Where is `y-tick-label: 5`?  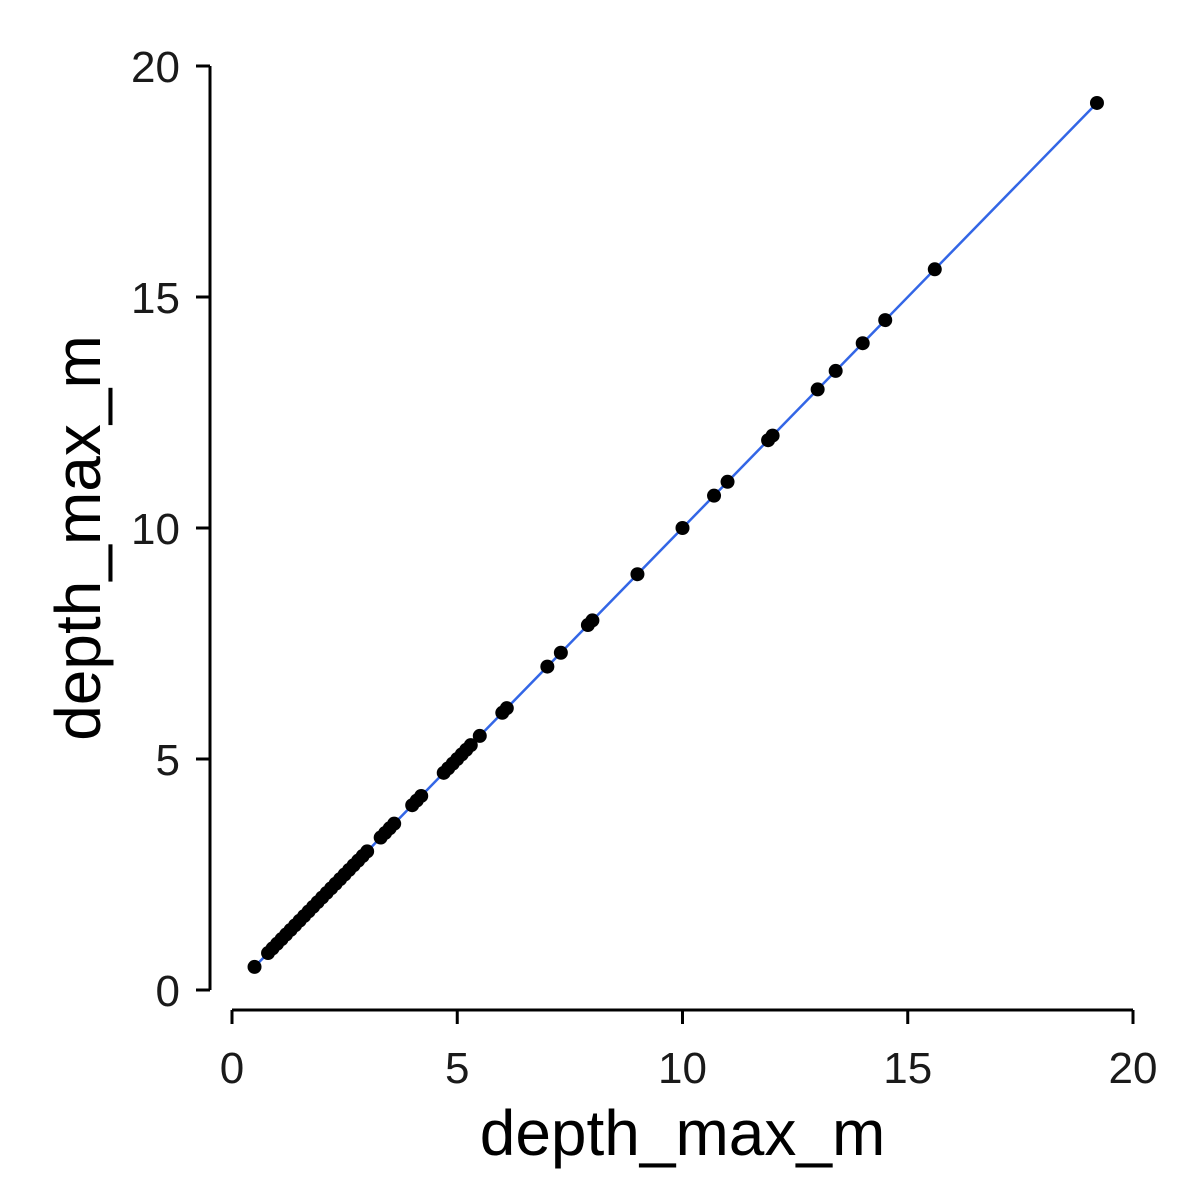 y-tick-label: 5 is located at coordinates (168, 760).